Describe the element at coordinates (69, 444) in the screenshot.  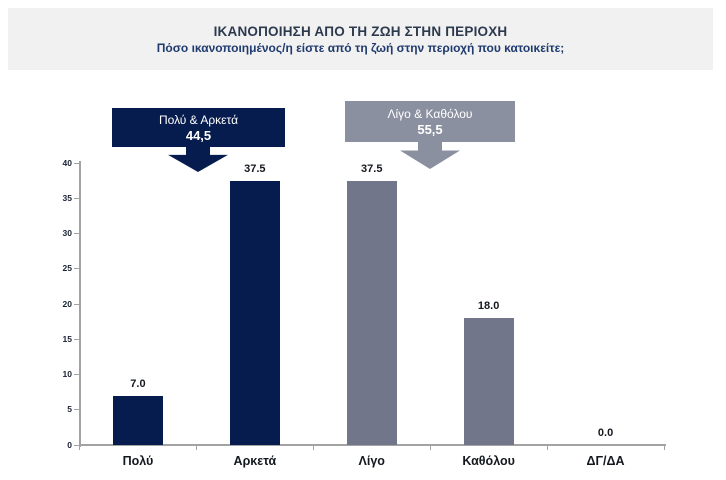
I see `y-tick-label: 0` at that location.